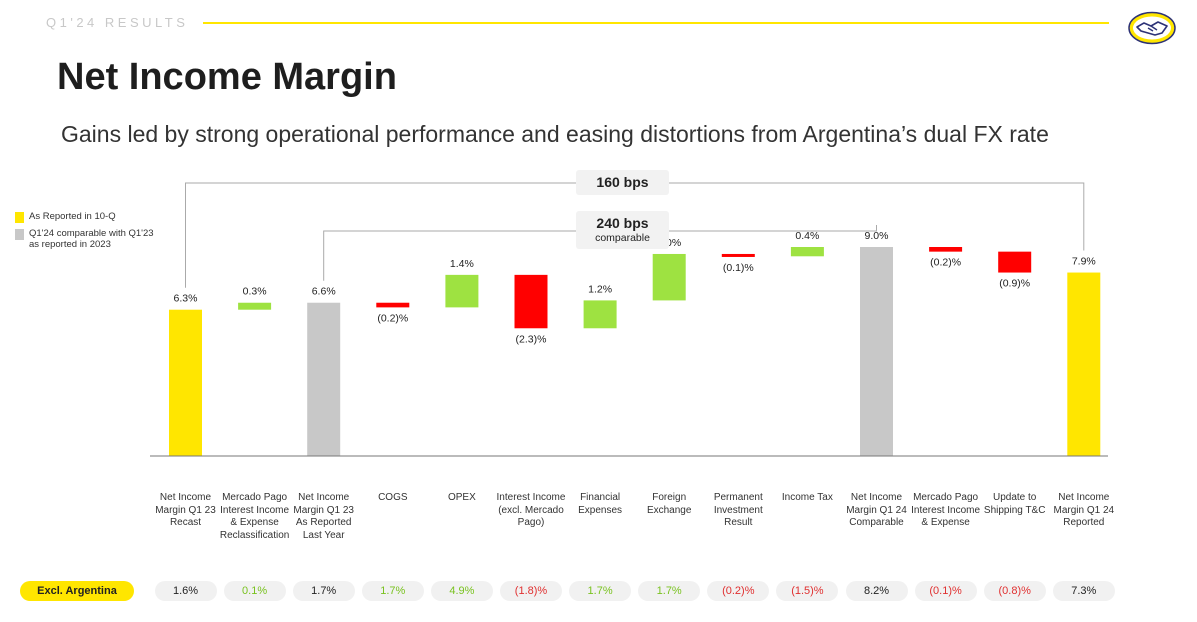  What do you see at coordinates (622, 182) in the screenshot?
I see `callout-total: 160 bps` at bounding box center [622, 182].